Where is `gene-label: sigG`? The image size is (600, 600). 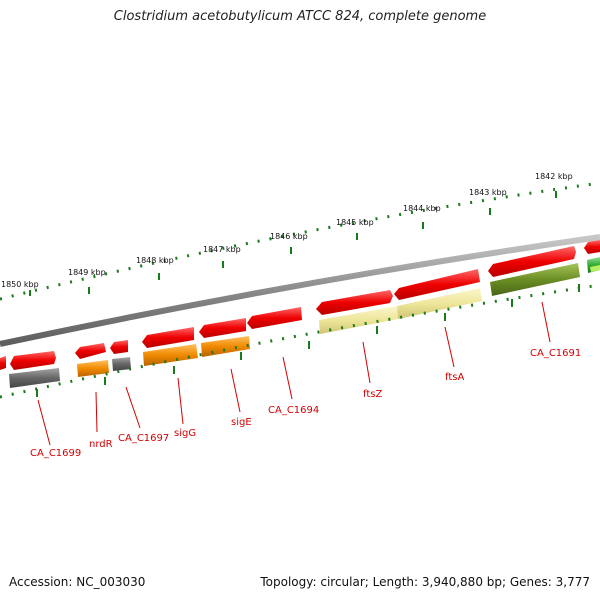 gene-label: sigG is located at coordinates (185, 433).